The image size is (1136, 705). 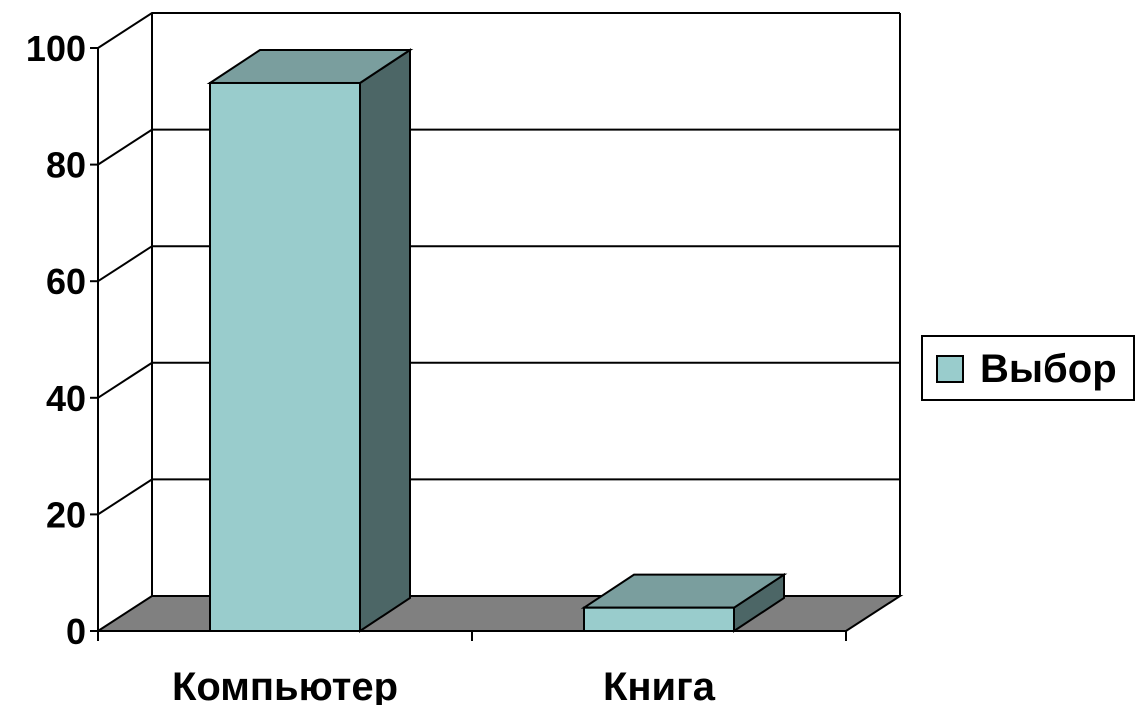 I want to click on bar-side, so click(x=385, y=340).